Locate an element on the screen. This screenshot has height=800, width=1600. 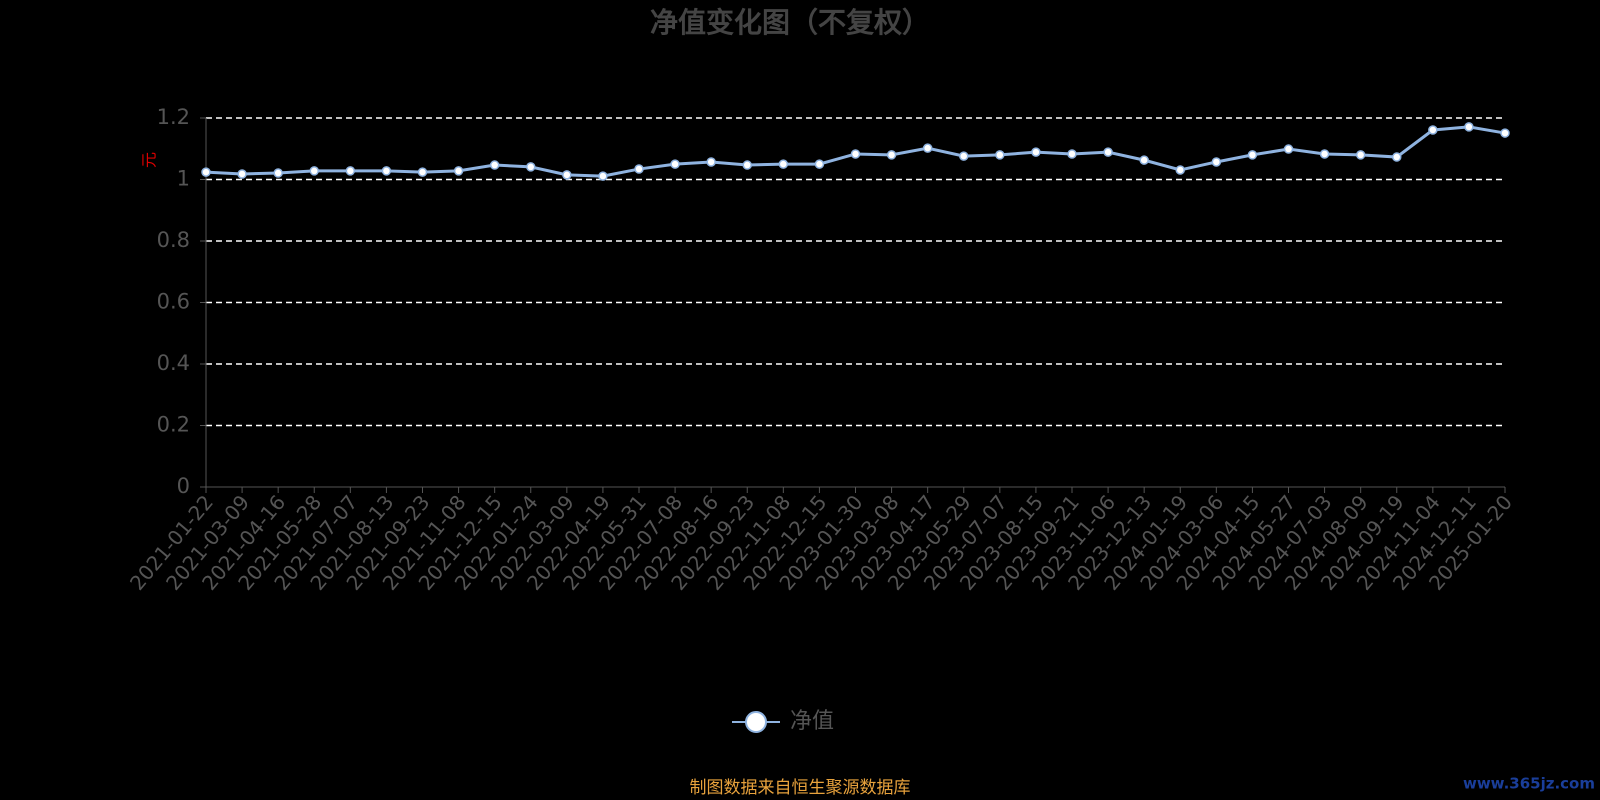
y-tick-label: 1 is located at coordinates (183, 179).